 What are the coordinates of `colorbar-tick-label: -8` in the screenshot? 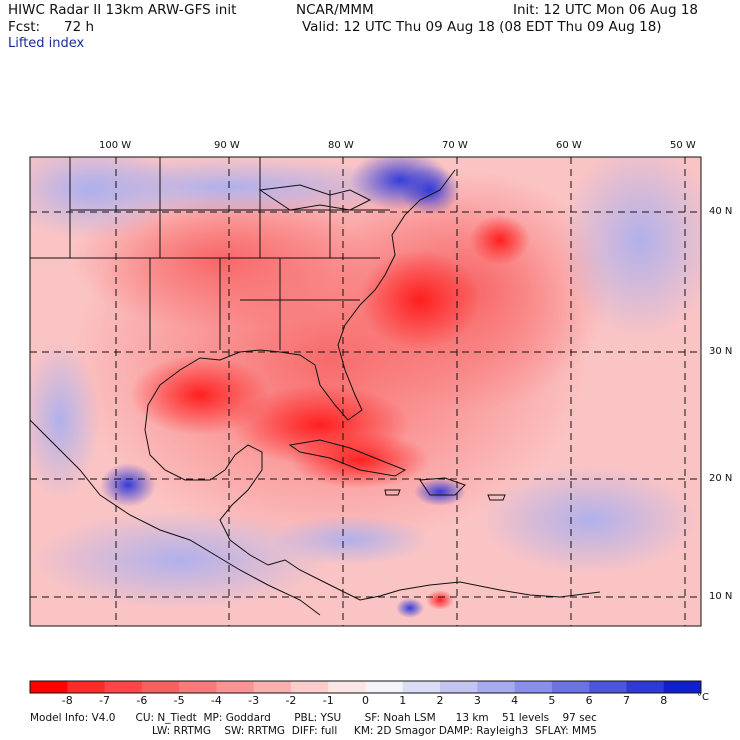 It's located at (67, 700).